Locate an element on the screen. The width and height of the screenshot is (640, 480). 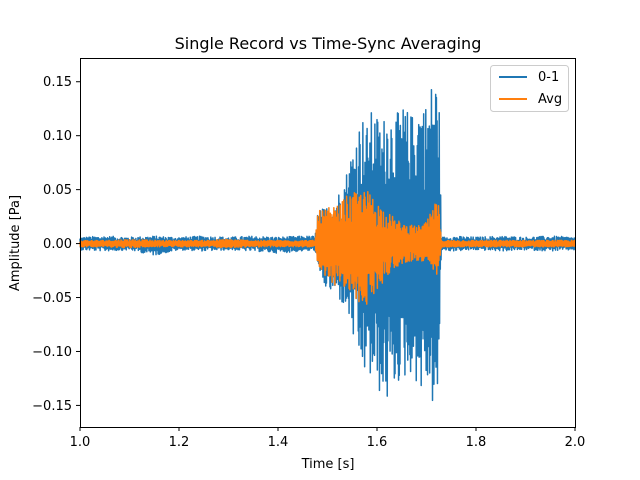
y-tick-label: 0.10 is located at coordinates (57, 136).